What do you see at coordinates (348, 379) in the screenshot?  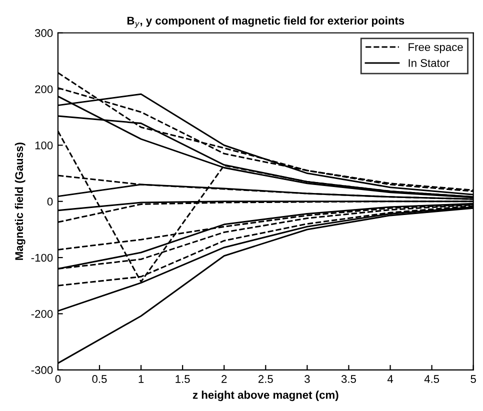 I see `x-tick-label: 3.5` at bounding box center [348, 379].